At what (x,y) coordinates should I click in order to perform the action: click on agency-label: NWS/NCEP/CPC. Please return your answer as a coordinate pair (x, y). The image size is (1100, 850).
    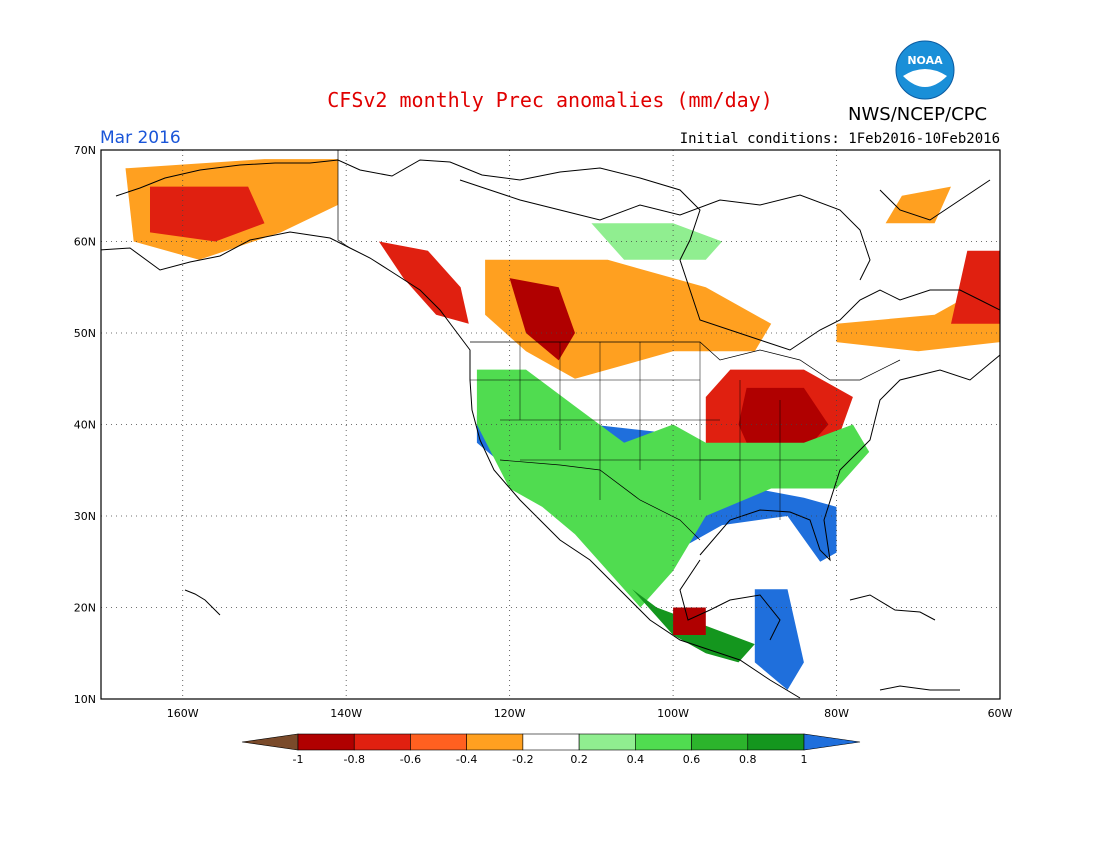
    Looking at the image, I should click on (918, 114).